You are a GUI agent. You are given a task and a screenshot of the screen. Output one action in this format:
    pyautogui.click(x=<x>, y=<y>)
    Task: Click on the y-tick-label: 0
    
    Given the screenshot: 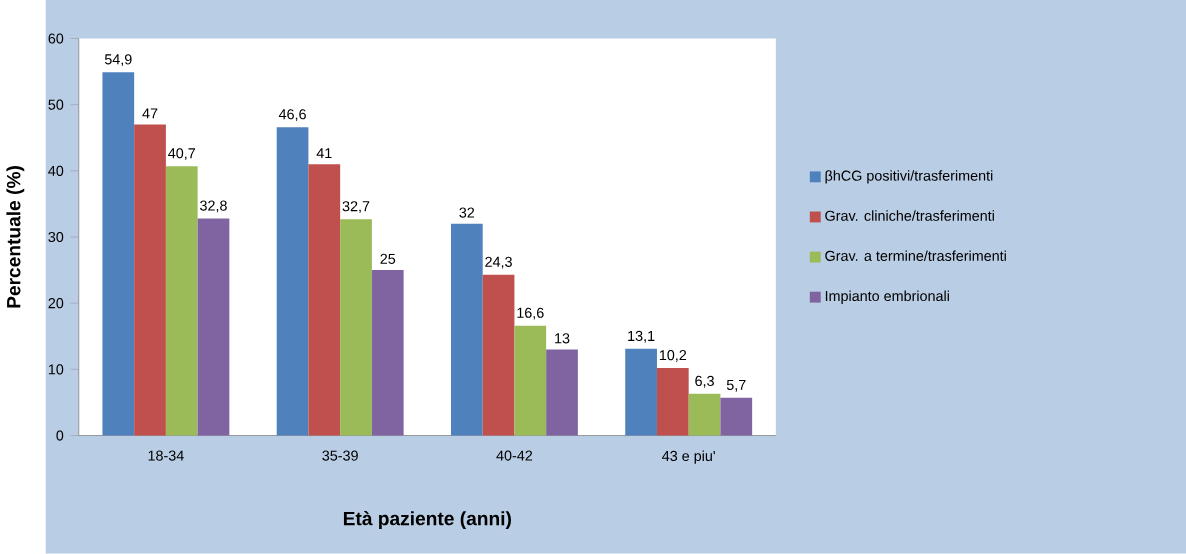 What is the action you would take?
    pyautogui.click(x=60, y=435)
    